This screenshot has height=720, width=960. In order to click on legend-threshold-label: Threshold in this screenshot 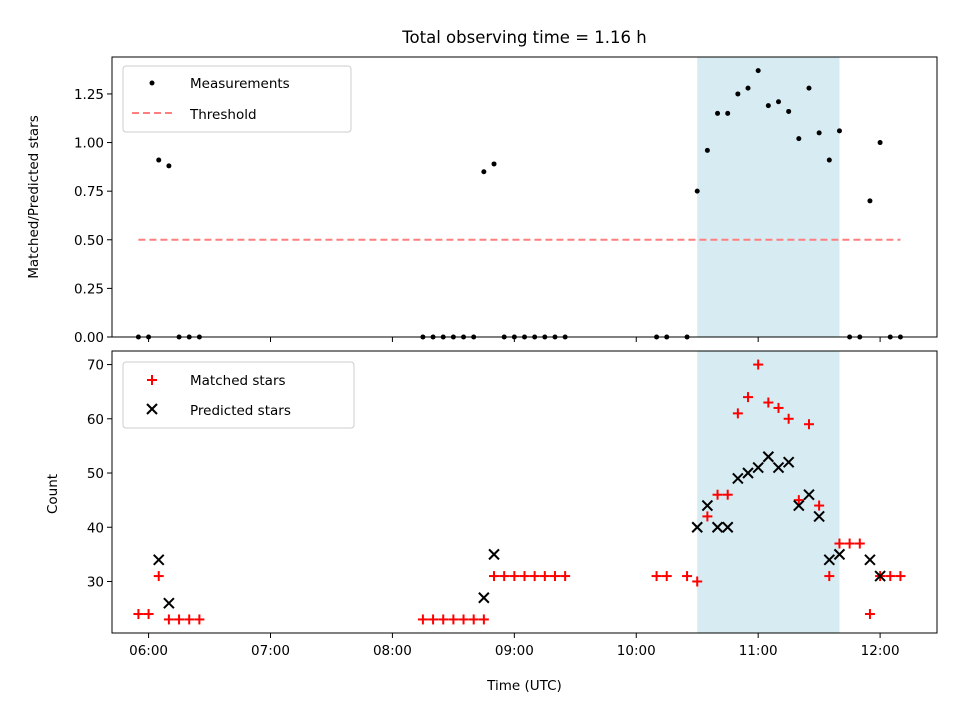, I will do `click(223, 115)`.